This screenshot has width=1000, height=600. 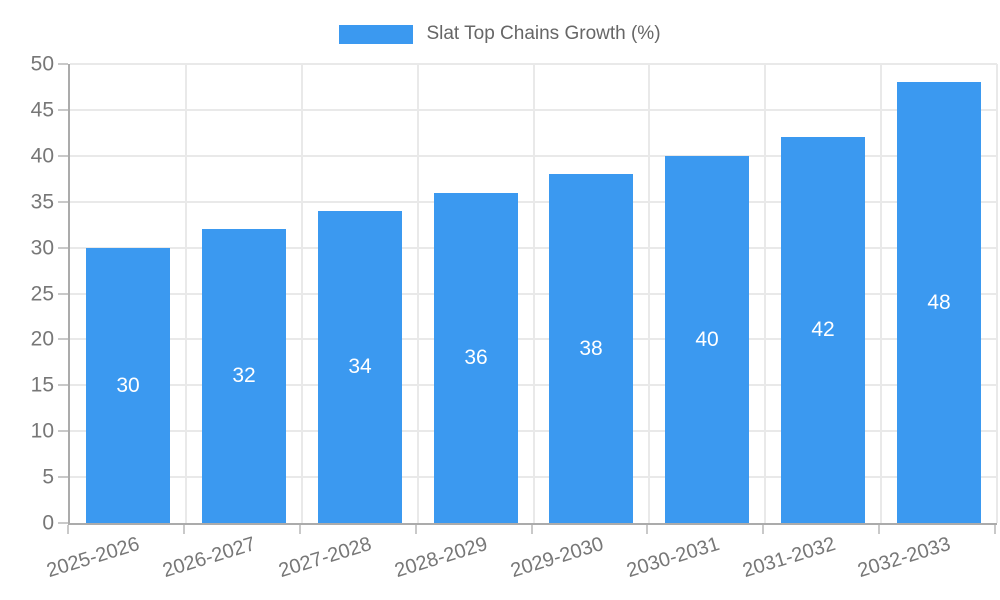 I want to click on chart-legend: Slat Top Chains Growth (%), so click(x=500, y=34).